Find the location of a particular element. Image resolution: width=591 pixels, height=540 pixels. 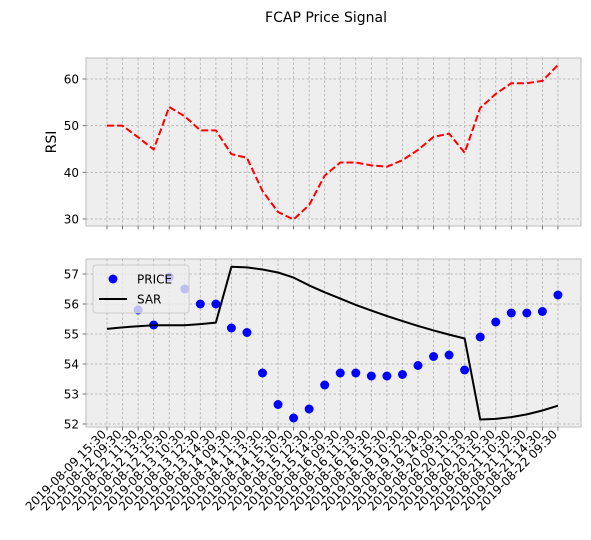

rsi-y-tick-label: 60 is located at coordinates (71, 80).